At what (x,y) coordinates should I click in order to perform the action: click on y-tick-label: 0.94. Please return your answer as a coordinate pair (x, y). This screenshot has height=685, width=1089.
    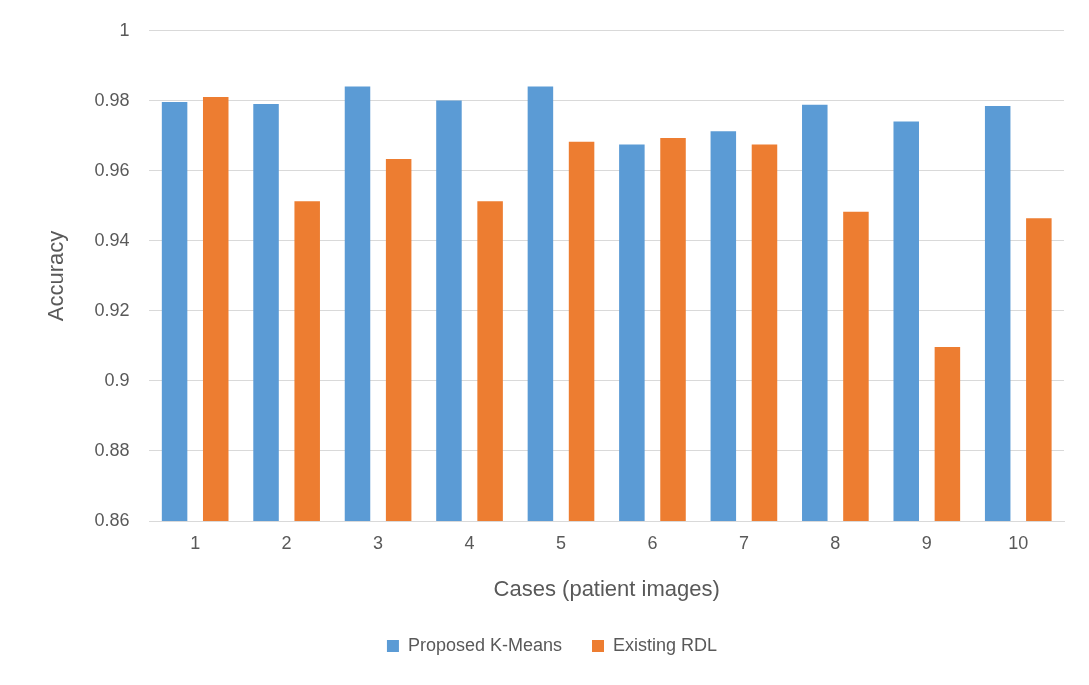
    Looking at the image, I should click on (112, 239).